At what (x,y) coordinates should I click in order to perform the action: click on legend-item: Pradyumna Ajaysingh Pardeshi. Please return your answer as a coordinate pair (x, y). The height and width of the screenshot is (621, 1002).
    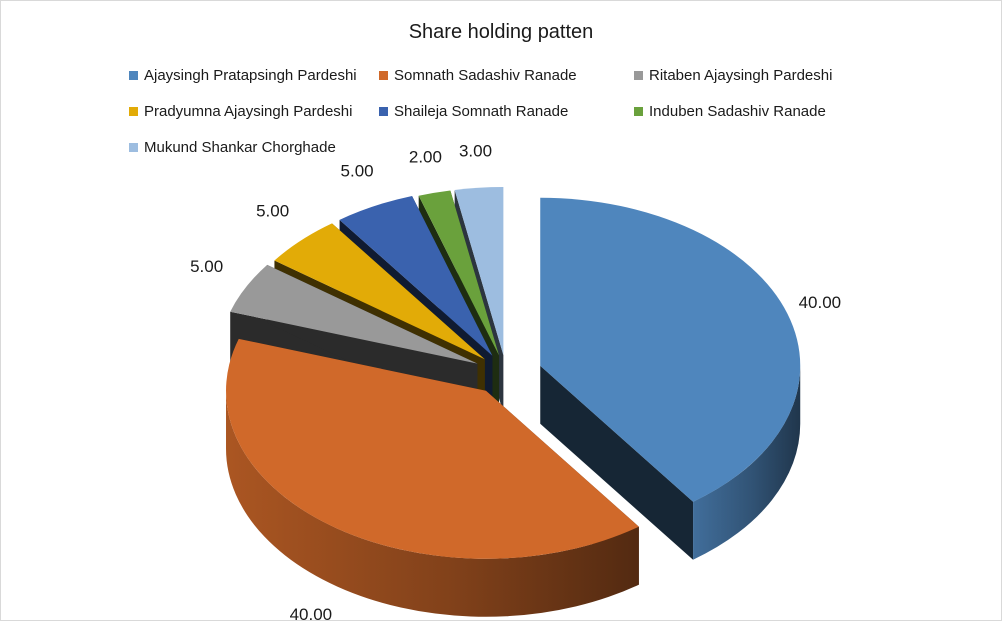
    Looking at the image, I should click on (240, 111).